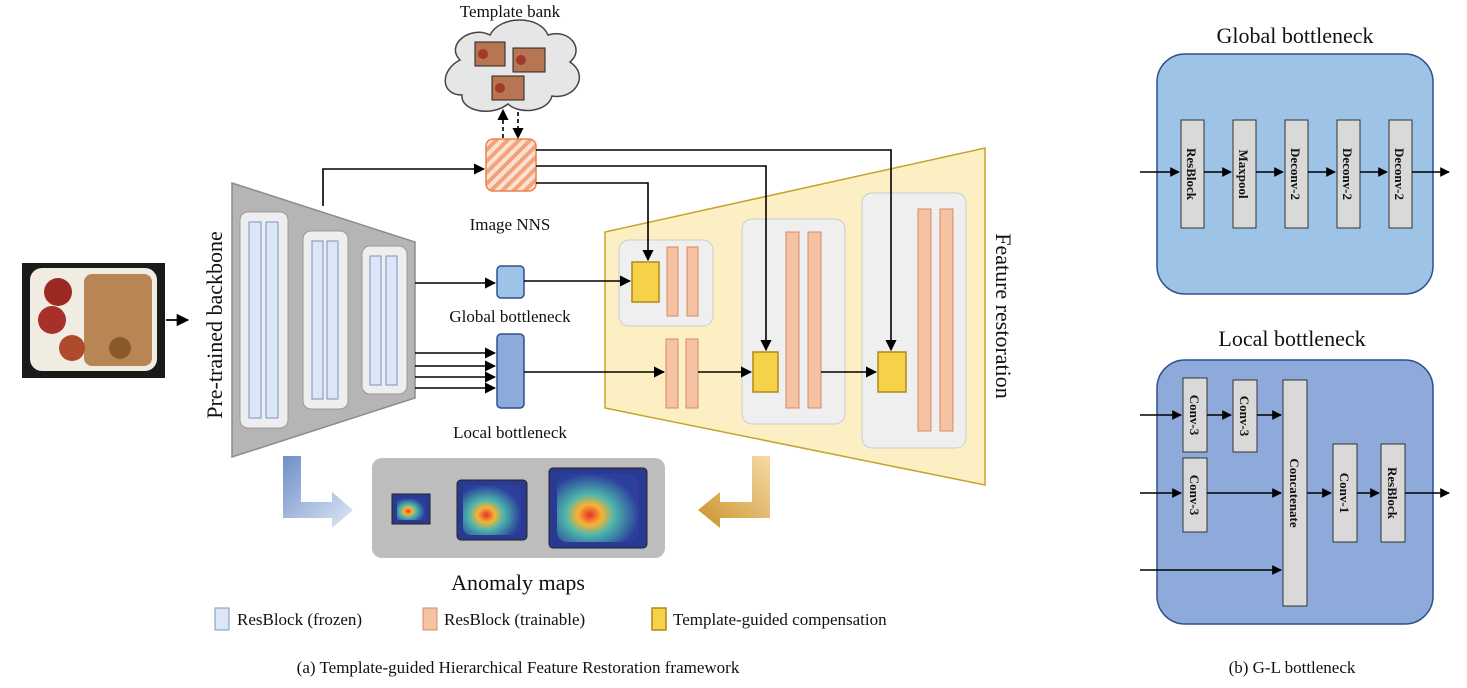  Describe the element at coordinates (518, 582) in the screenshot. I see `anomaly-maps-label: Anomaly maps` at that location.